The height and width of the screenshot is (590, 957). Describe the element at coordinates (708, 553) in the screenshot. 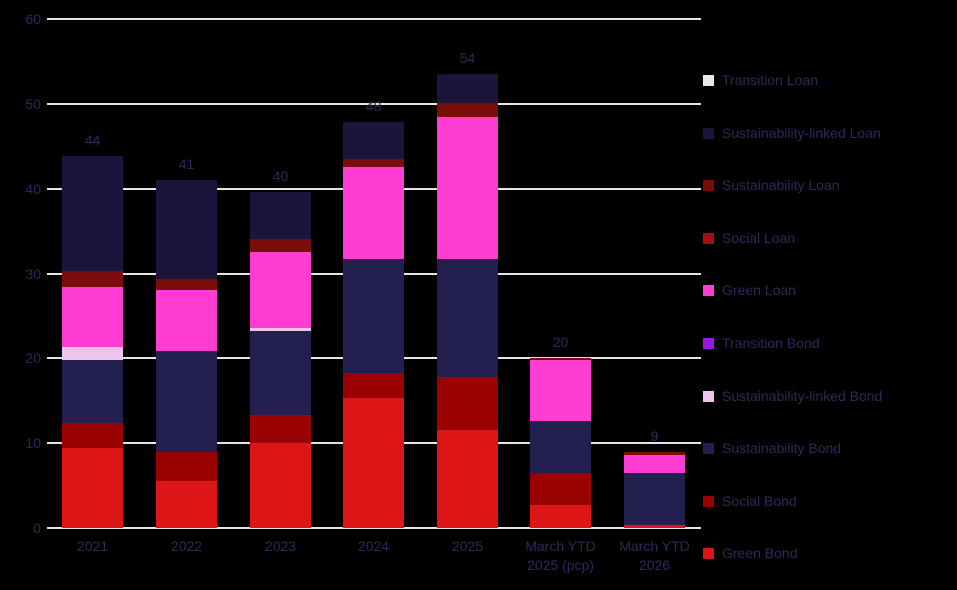

I see `legend-swatch-green-bond` at that location.